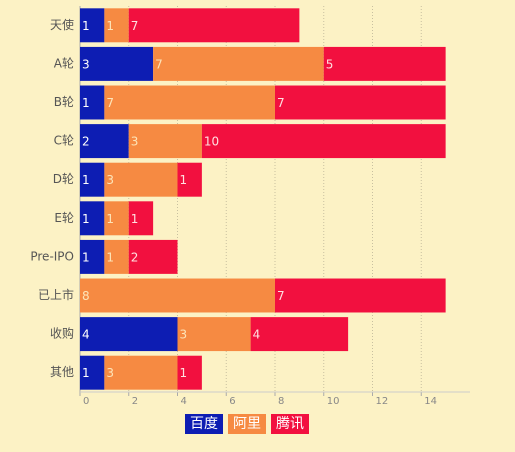  I want to click on y-tick-label: 其他, so click(62, 372).